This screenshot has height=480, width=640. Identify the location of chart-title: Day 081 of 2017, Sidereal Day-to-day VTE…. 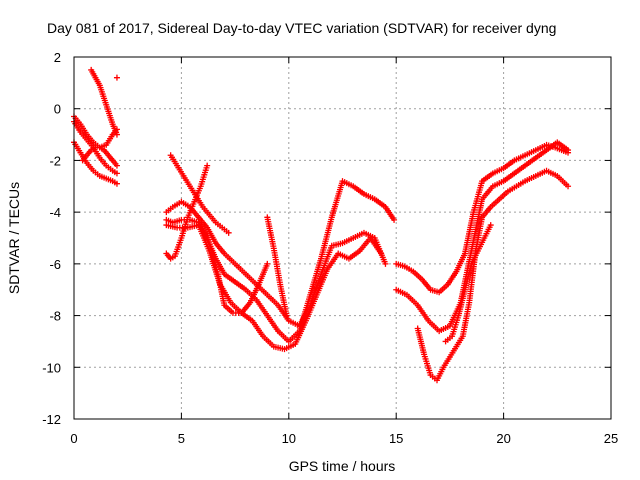
(301, 28).